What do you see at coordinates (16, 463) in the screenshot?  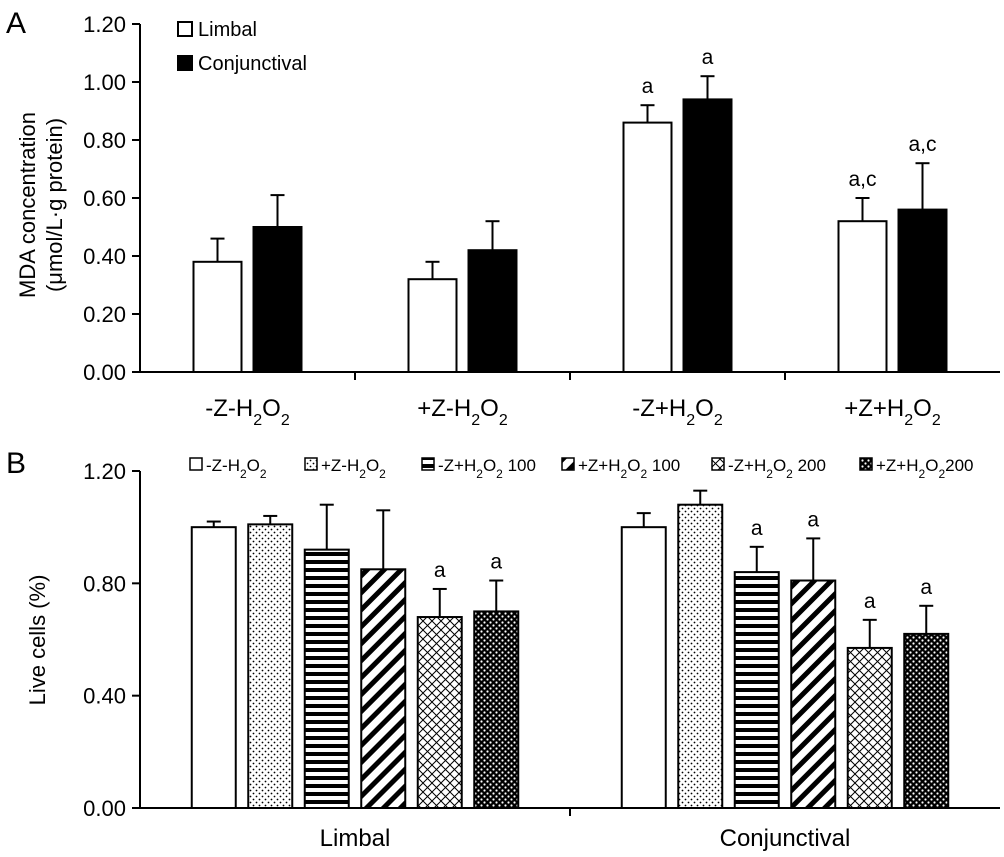 I see `panel-b-letter: B` at bounding box center [16, 463].